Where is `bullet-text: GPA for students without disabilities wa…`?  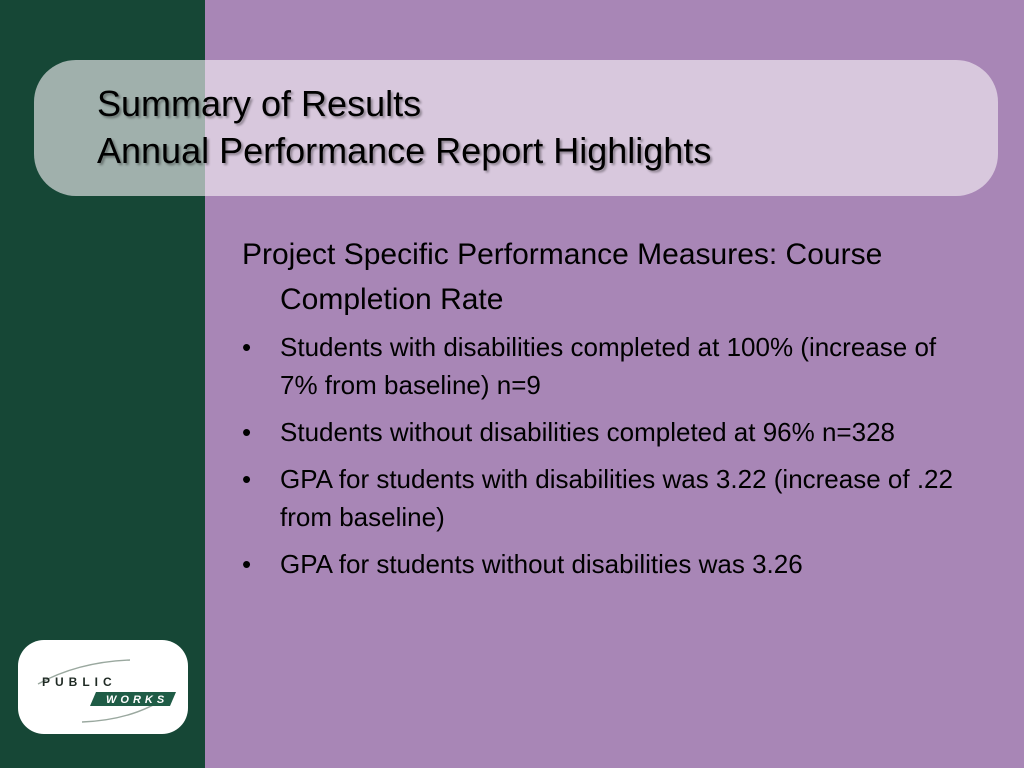
bullet-text: GPA for students without disabilities wa… is located at coordinates (541, 564).